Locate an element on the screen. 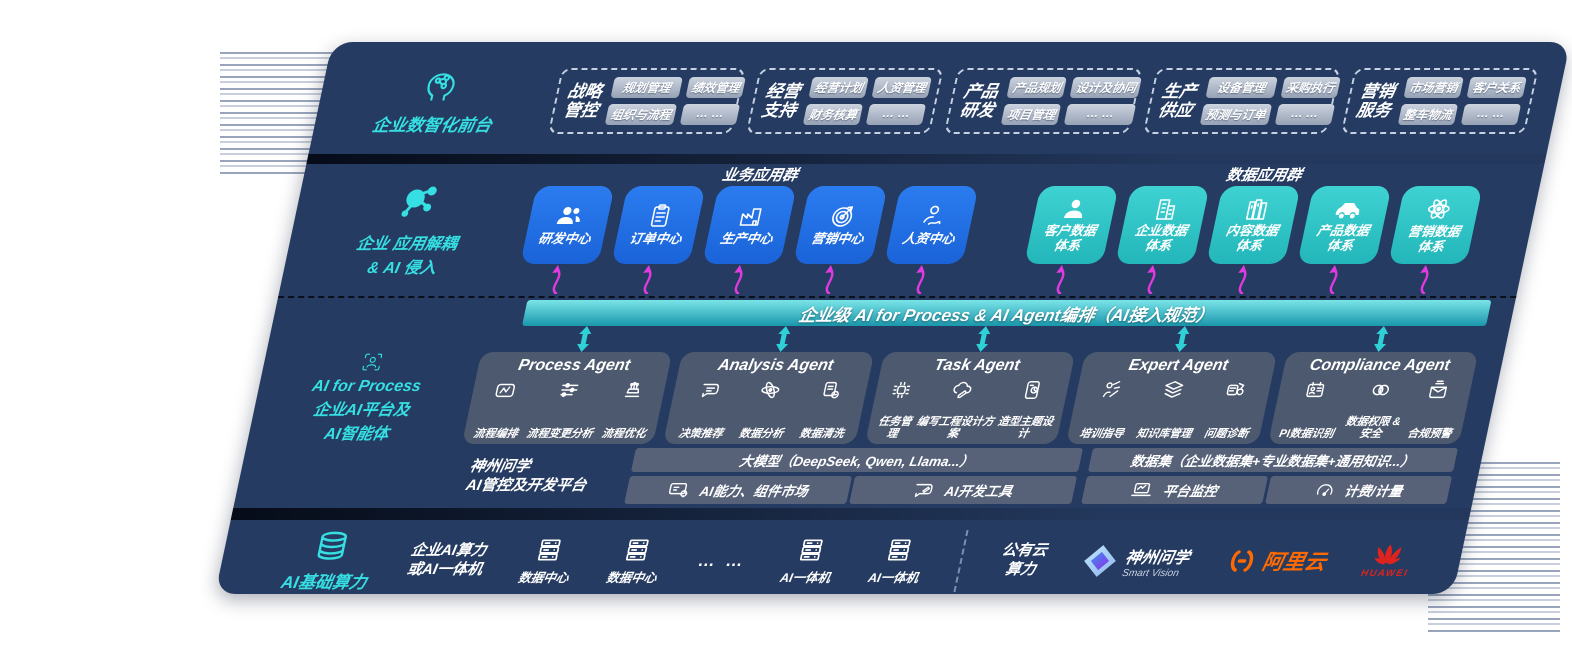  gauge-icon is located at coordinates (1324, 490).